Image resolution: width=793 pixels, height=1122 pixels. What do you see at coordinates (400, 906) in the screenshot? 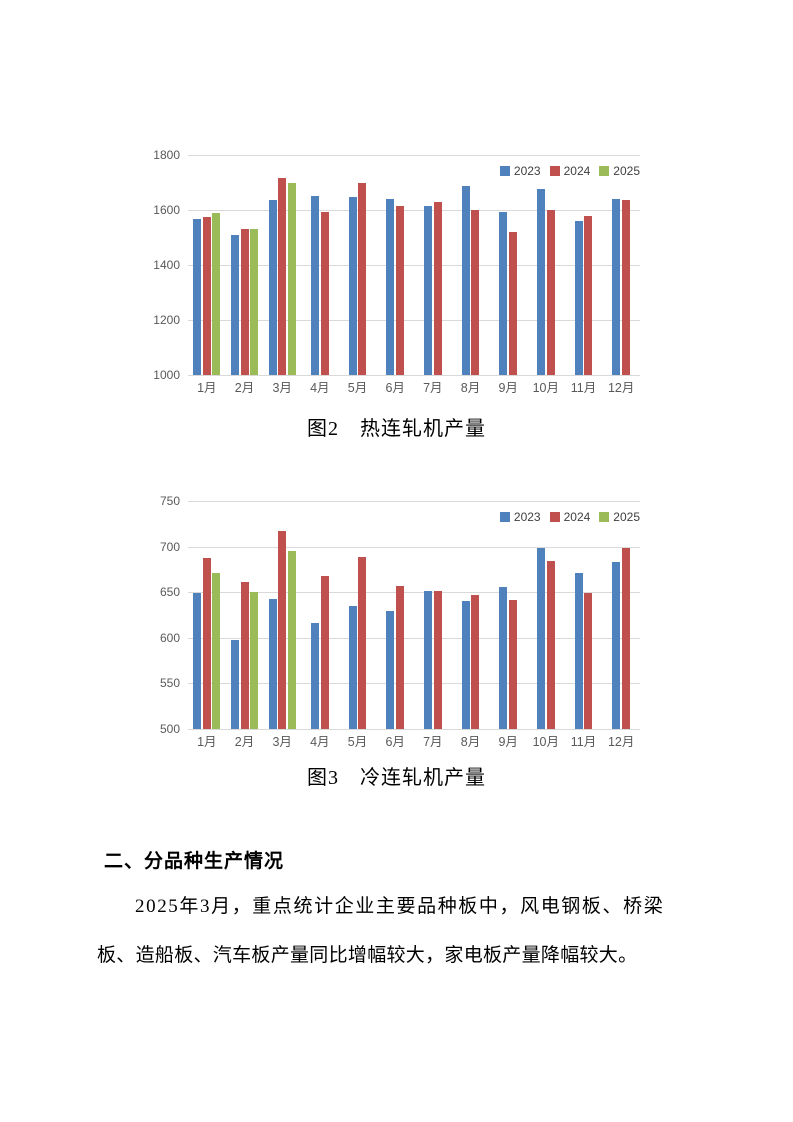
I see `paragraph-line-1: 2025年3月，重点统计企业主要品种板中，风电钢板、桥梁` at bounding box center [400, 906].